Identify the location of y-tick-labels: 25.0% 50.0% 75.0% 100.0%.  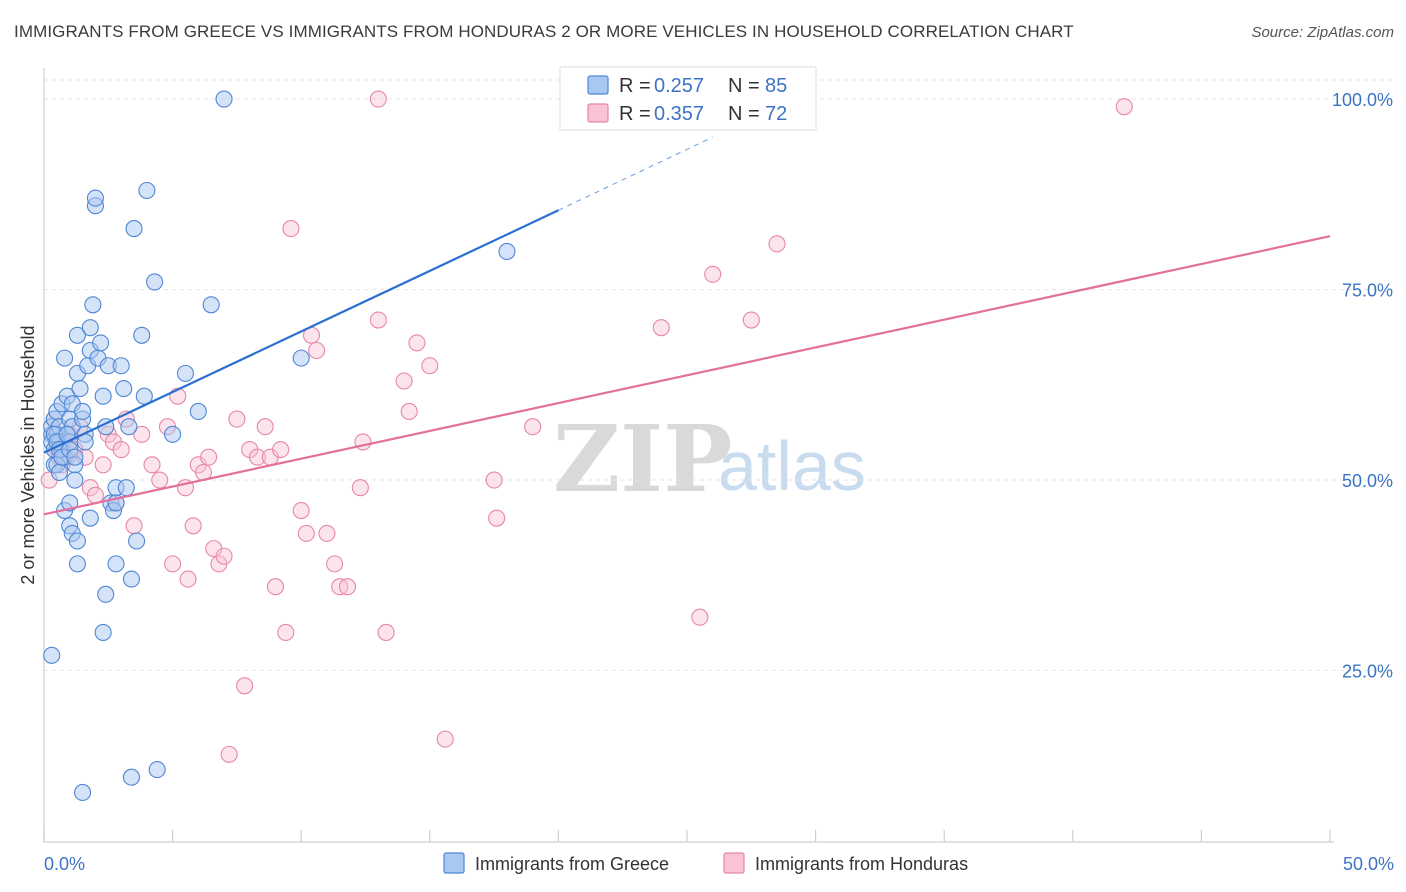
(1362, 386).